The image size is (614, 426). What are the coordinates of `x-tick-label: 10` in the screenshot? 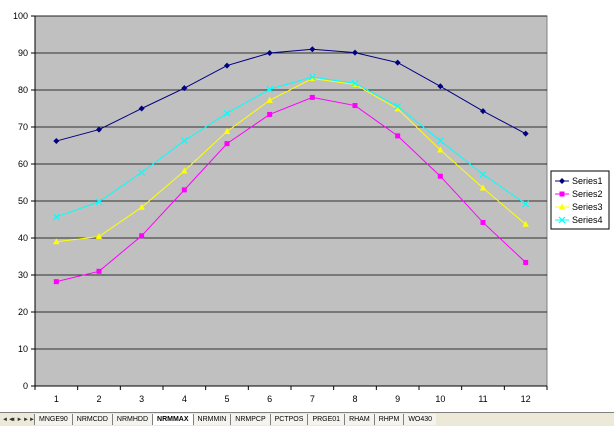 It's located at (440, 399).